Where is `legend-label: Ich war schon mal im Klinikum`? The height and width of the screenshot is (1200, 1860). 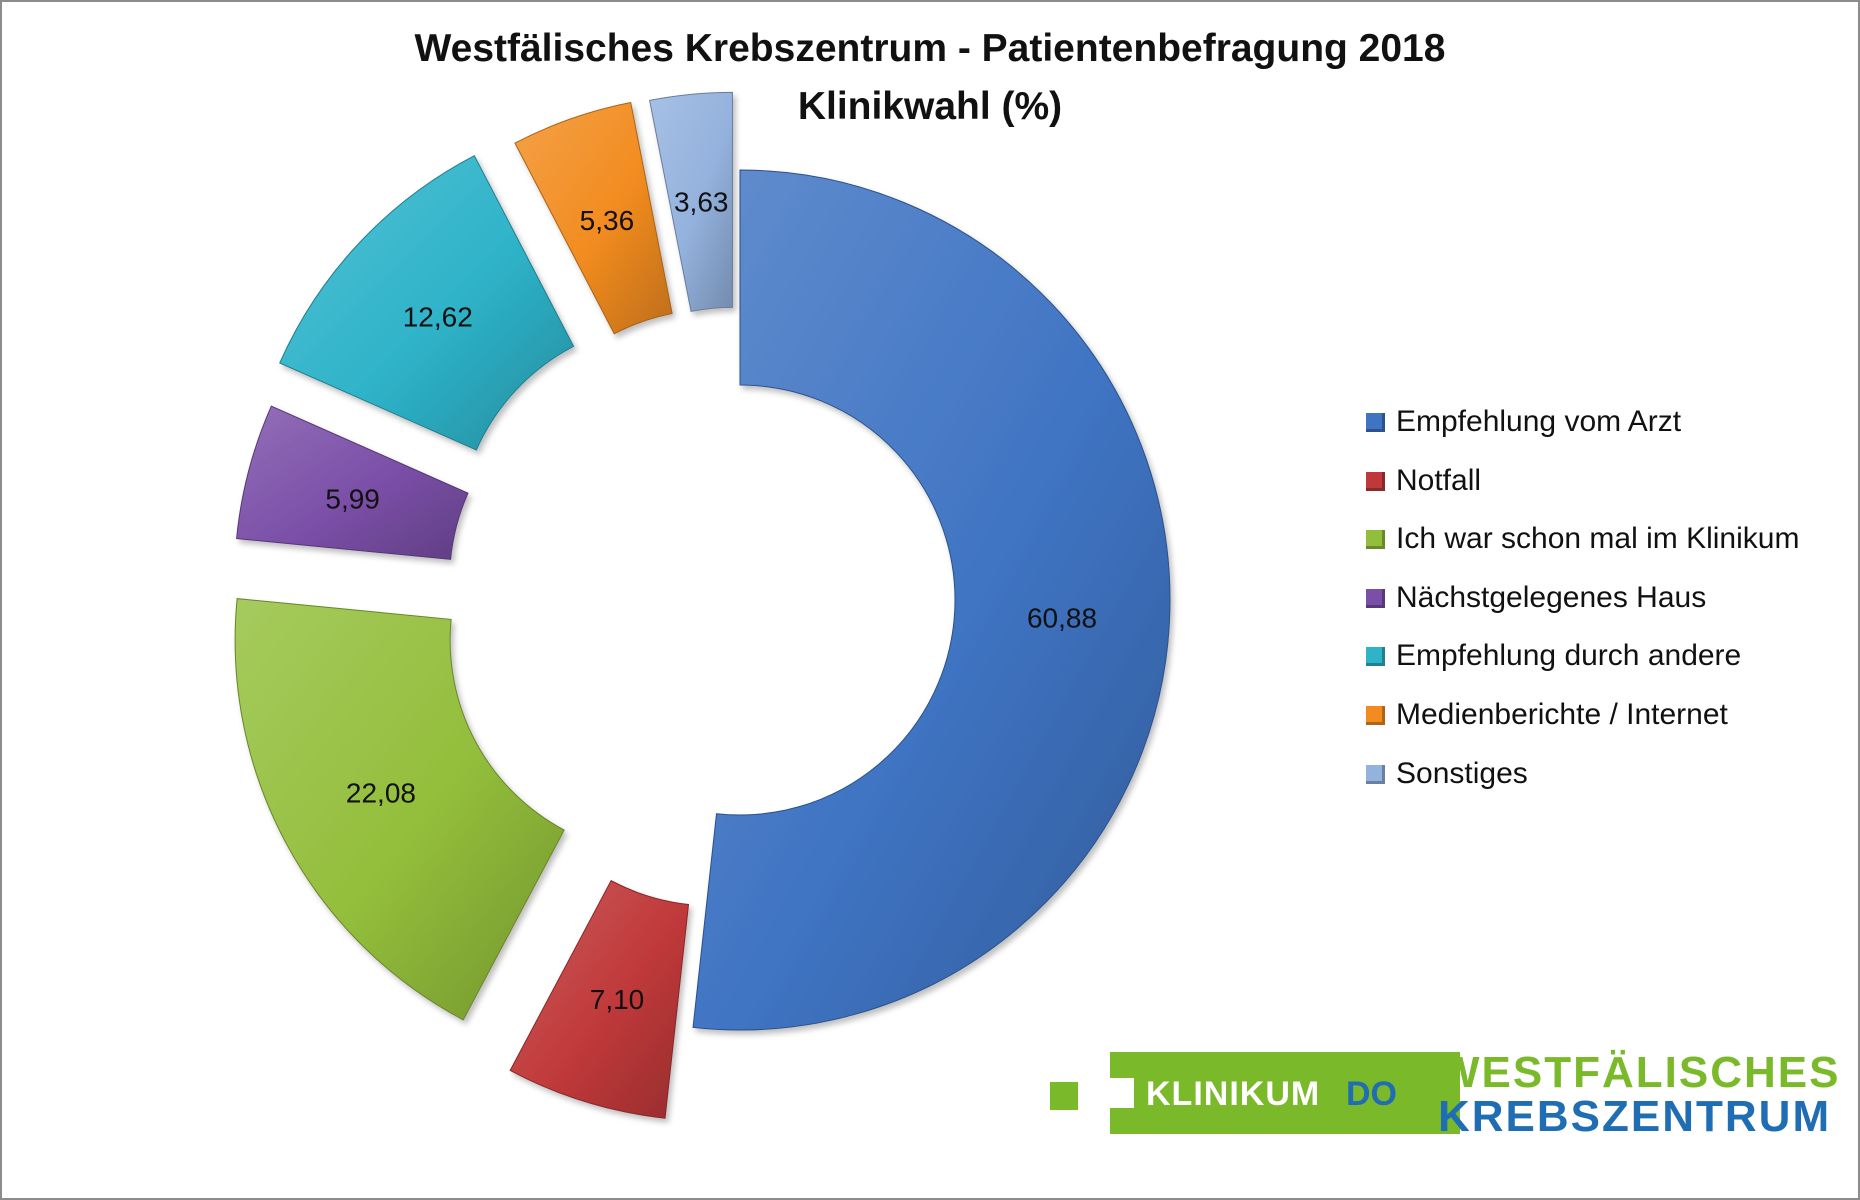 legend-label: Ich war schon mal im Klinikum is located at coordinates (1598, 539).